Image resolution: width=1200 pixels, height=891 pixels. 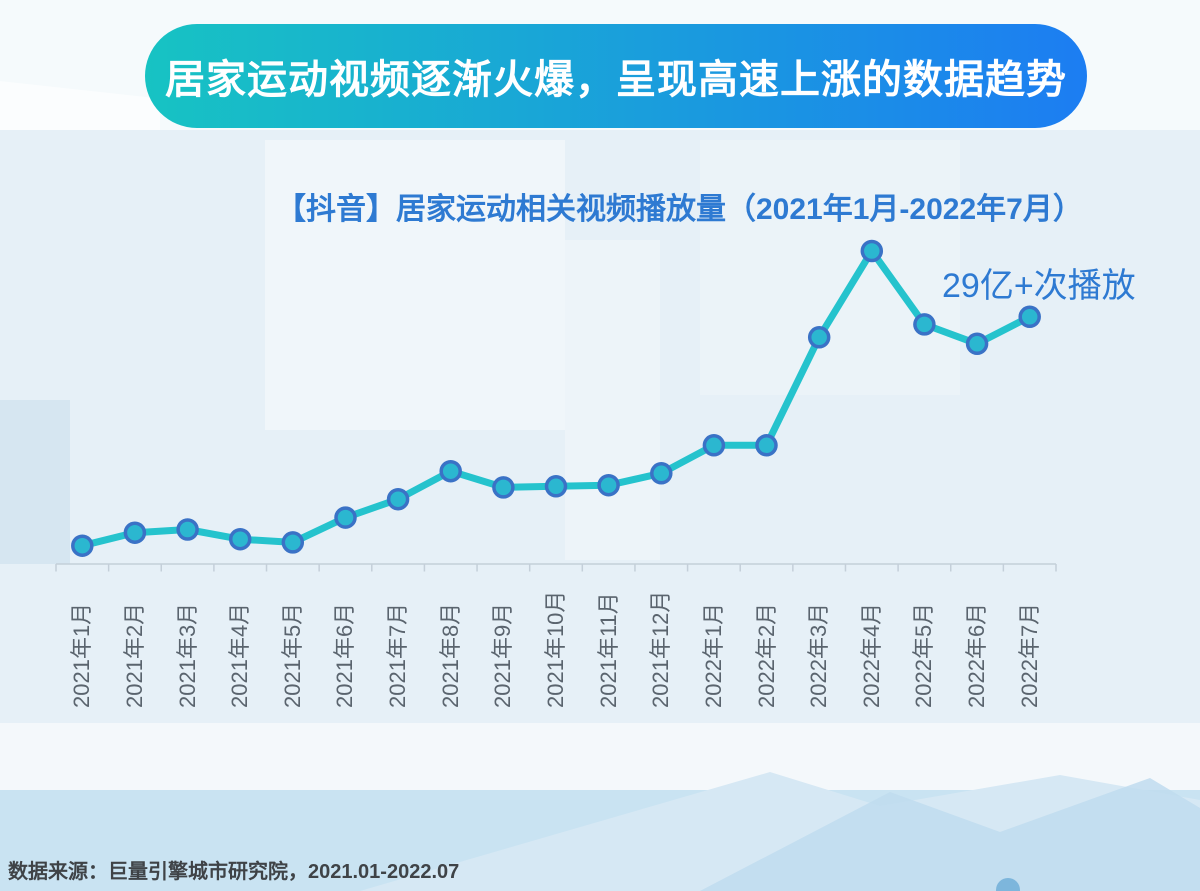 What do you see at coordinates (819, 655) in the screenshot?
I see `x-axis-label: 2022年3月` at bounding box center [819, 655].